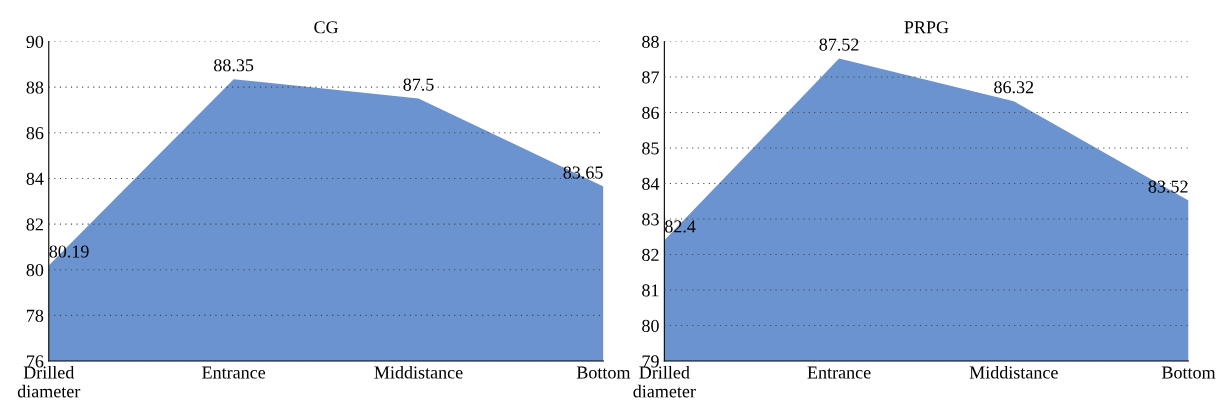 This screenshot has width=1219, height=415. I want to click on data-label: 86.32, so click(1014, 87).